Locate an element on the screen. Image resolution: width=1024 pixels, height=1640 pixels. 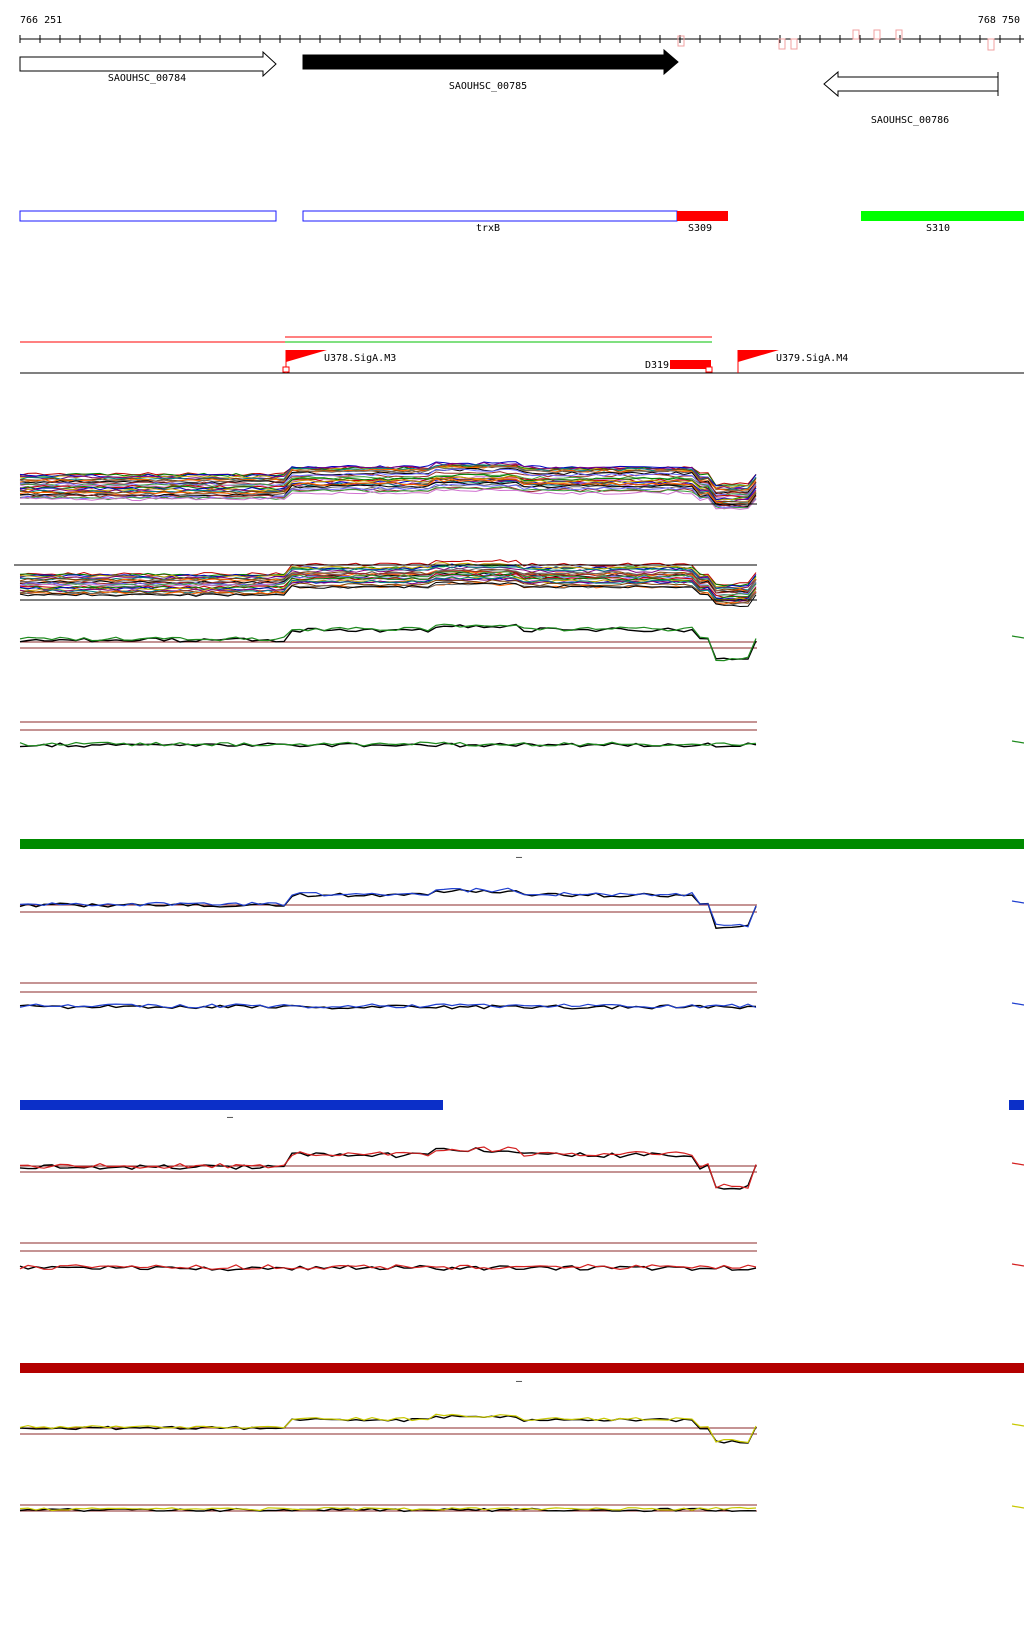
annotation-label-s310: S310 is located at coordinates (938, 228).